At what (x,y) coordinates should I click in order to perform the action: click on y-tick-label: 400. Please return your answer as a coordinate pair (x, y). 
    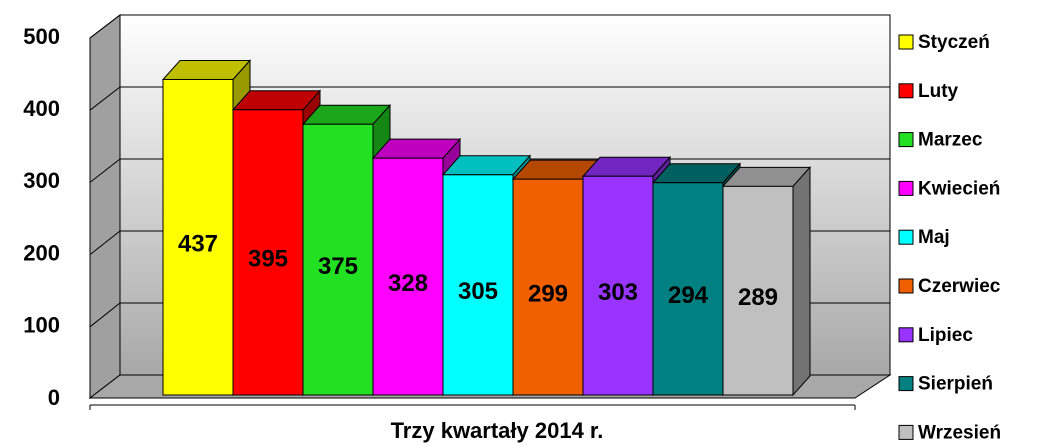
    Looking at the image, I should click on (41, 108).